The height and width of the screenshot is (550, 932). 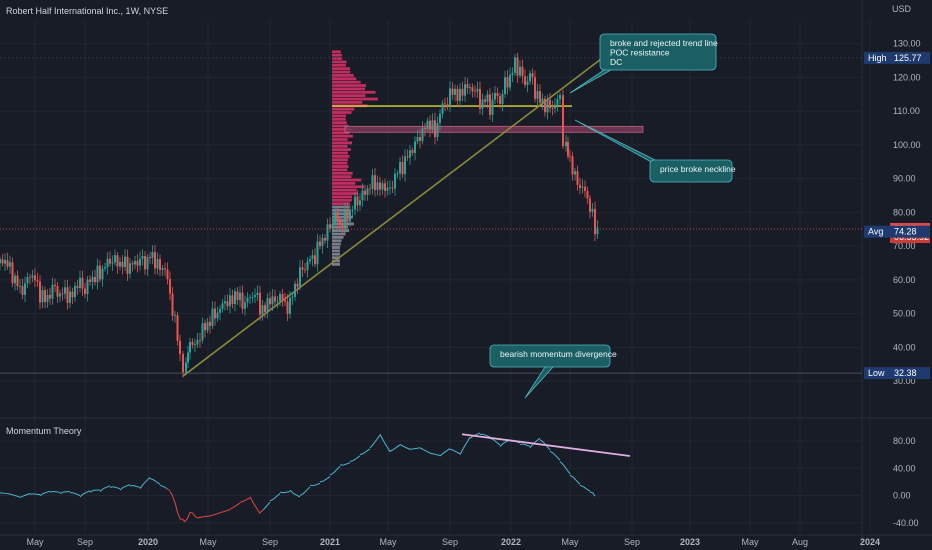 What do you see at coordinates (905, 232) in the screenshot?
I see `tag-value: 74.28` at bounding box center [905, 232].